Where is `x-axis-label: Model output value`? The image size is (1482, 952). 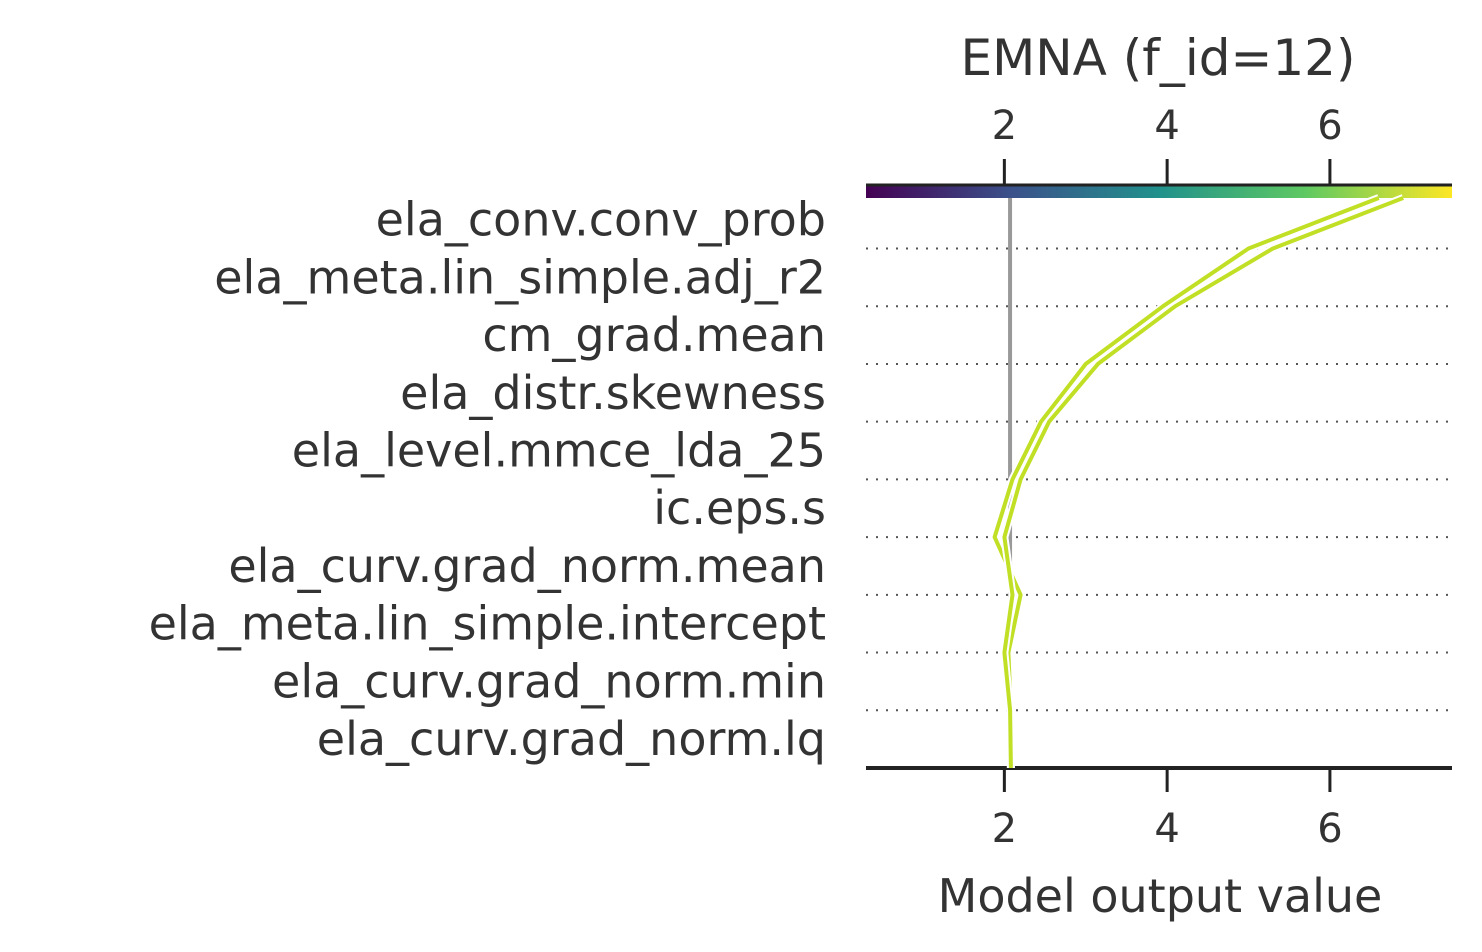 x-axis-label: Model output value is located at coordinates (1160, 896).